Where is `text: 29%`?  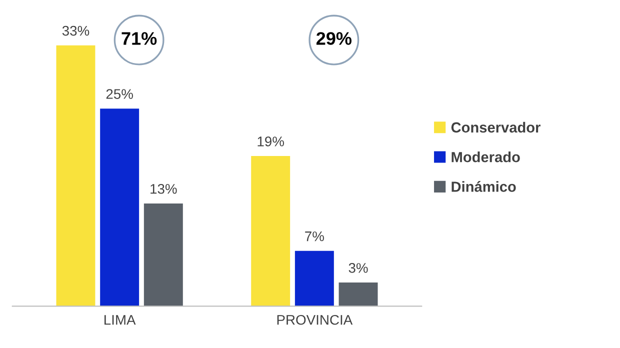
text: 29% is located at coordinates (334, 38).